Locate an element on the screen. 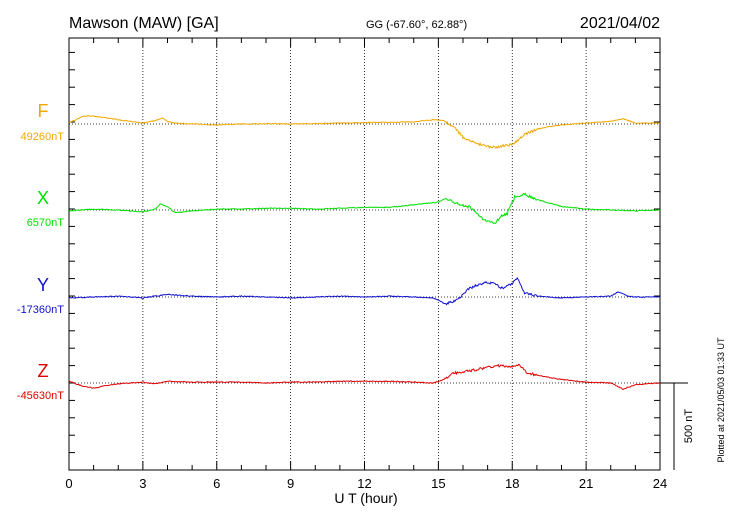 This screenshot has height=520, width=730. scale-bar: 500 nT is located at coordinates (677, 426).